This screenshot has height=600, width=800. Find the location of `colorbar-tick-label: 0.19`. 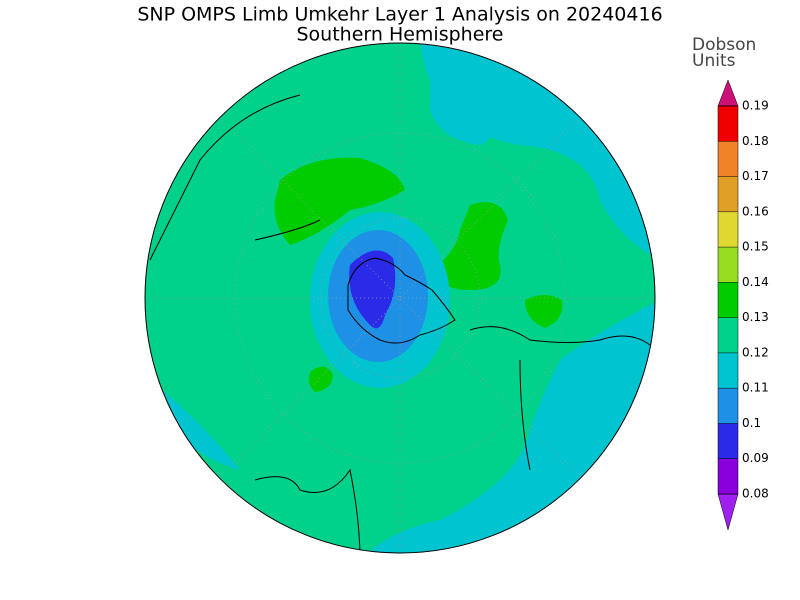

colorbar-tick-label: 0.19 is located at coordinates (755, 106).